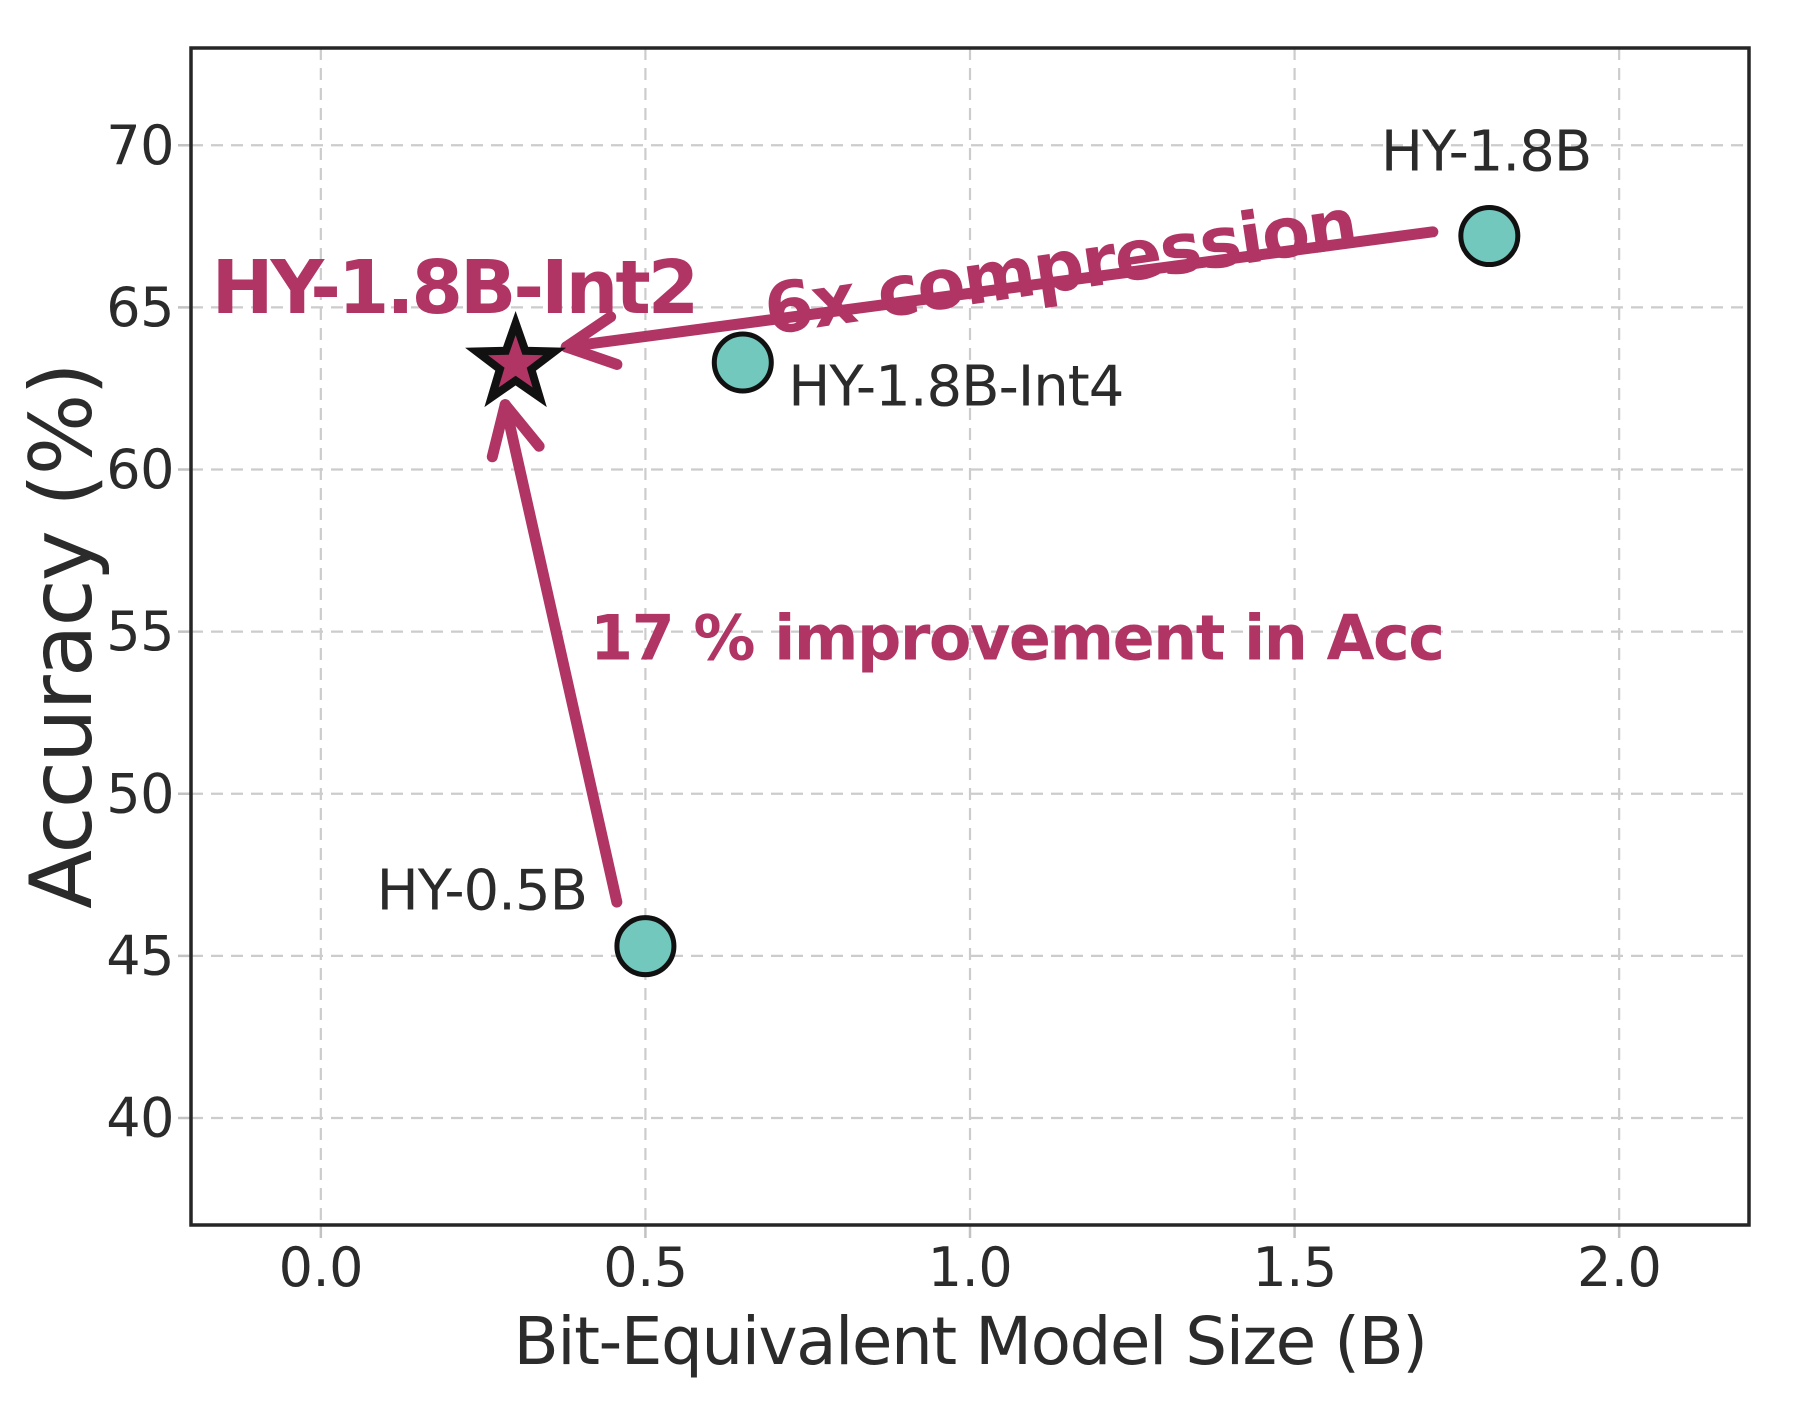 The height and width of the screenshot is (1424, 1806). I want to click on y-tick-label-55: 55, so click(140, 631).